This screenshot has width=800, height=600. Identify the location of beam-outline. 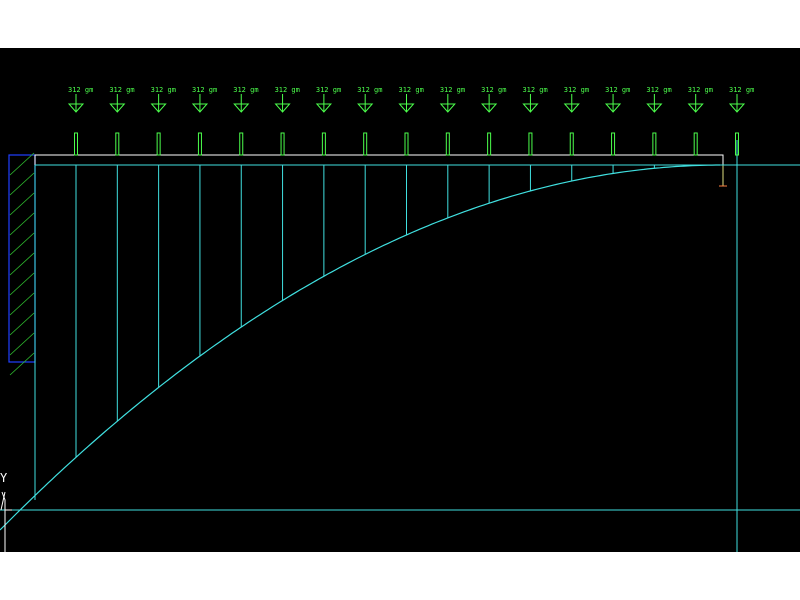
(379, 160).